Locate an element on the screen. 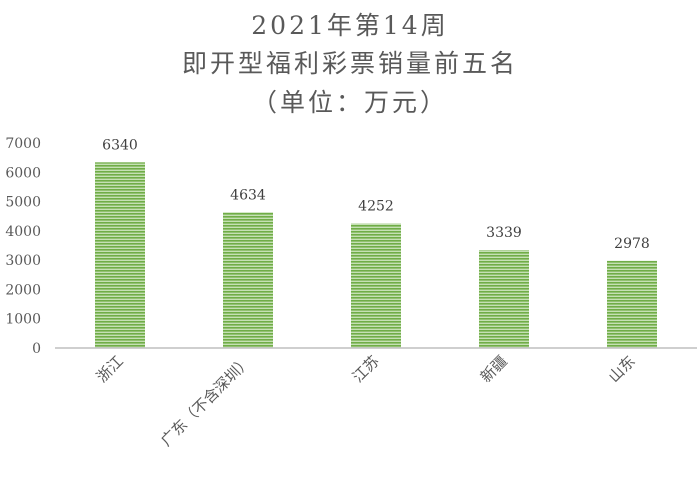 Image resolution: width=700 pixels, height=484 pixels. data-label: 4252 is located at coordinates (376, 206).